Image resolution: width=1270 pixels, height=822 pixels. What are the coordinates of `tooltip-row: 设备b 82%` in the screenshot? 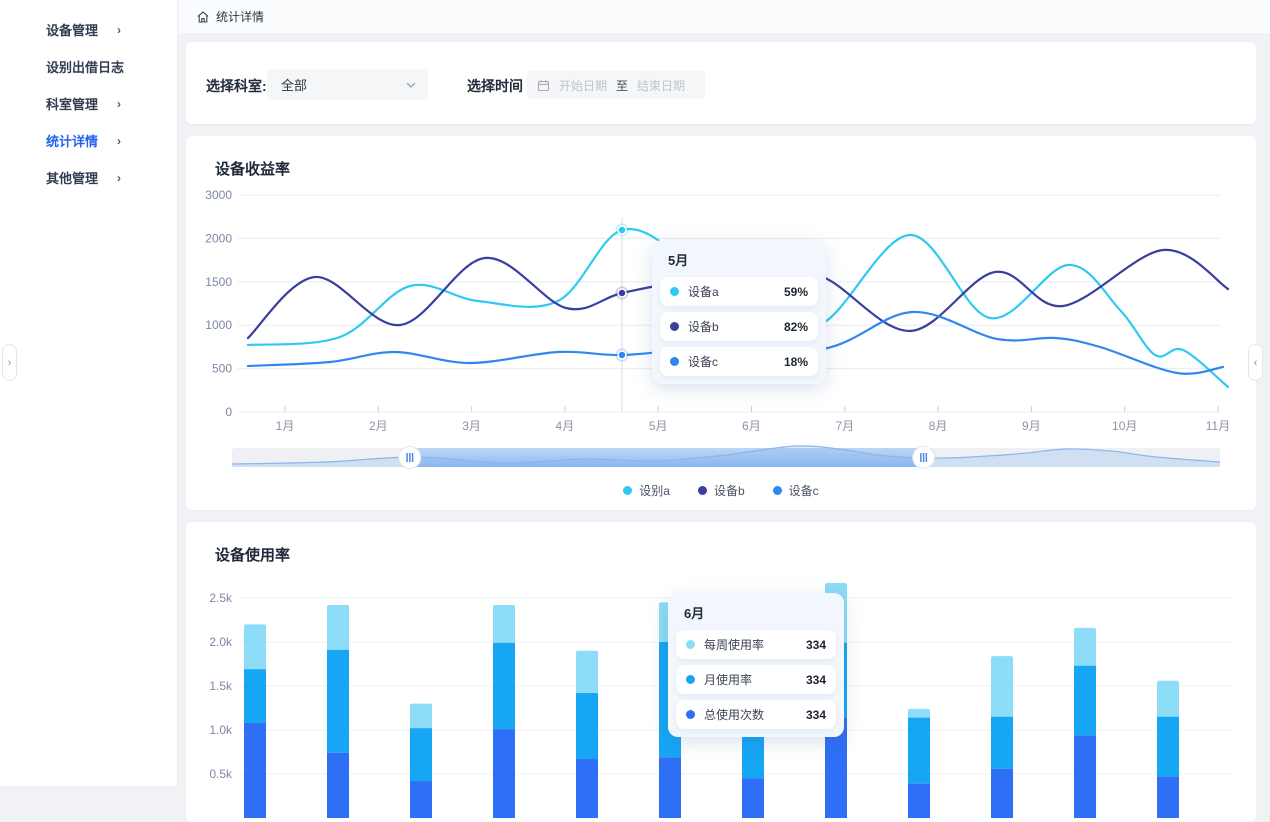 It's located at (739, 326).